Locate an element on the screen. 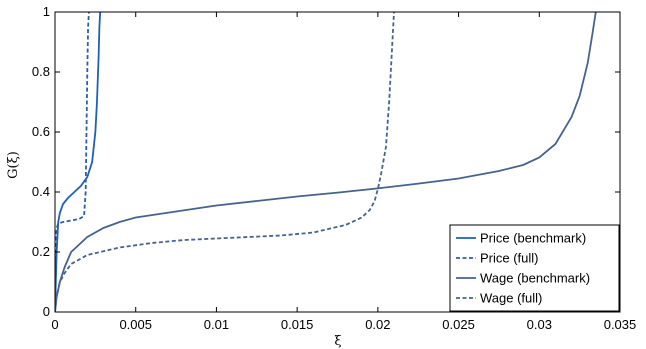 The image size is (646, 349). y-tick-label: 0.6 is located at coordinates (41, 131).